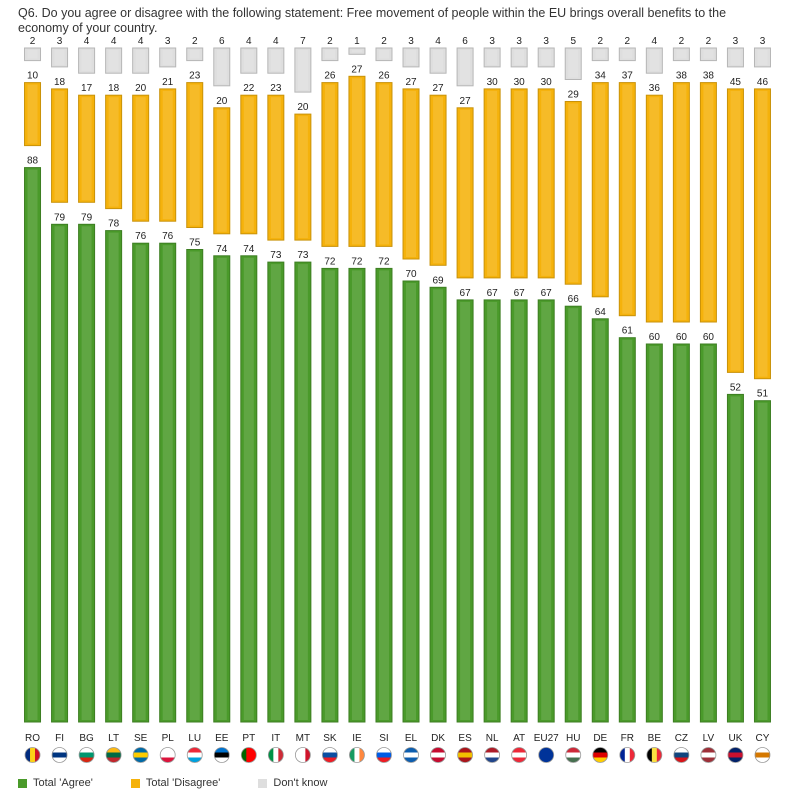  I want to click on bar-agree-cy, so click(762, 561).